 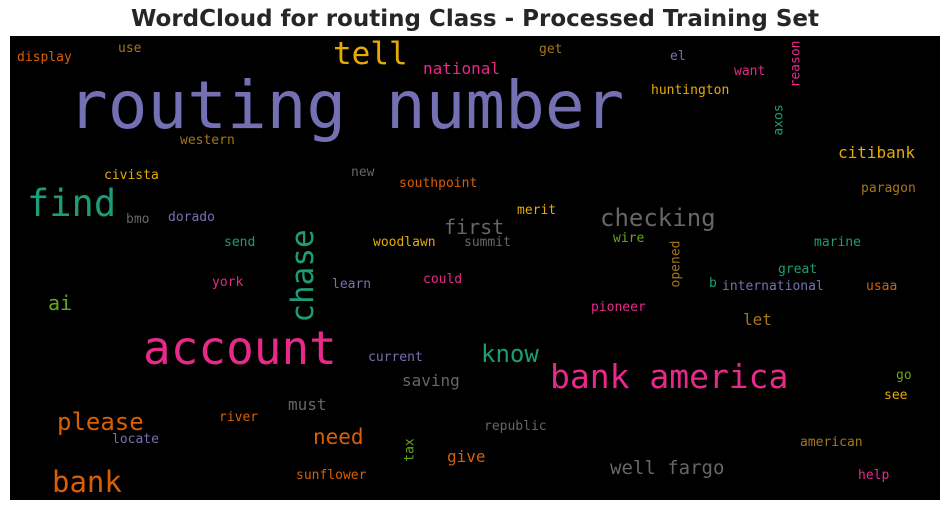 I want to click on word-find: find, so click(x=71, y=203).